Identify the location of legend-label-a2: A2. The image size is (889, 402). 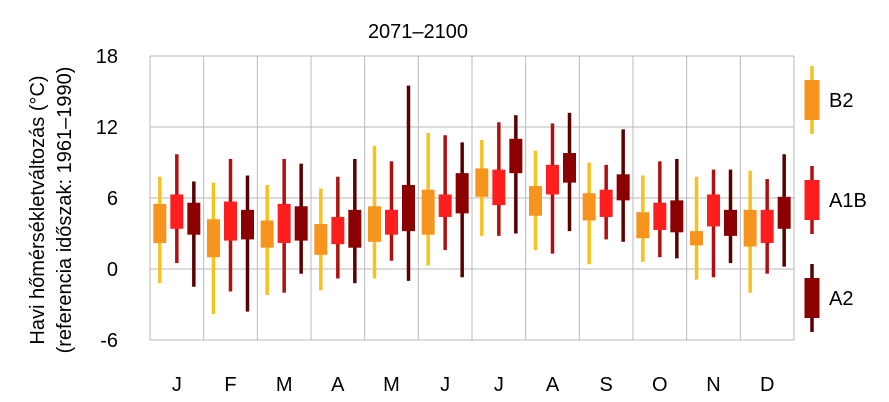
(841, 299).